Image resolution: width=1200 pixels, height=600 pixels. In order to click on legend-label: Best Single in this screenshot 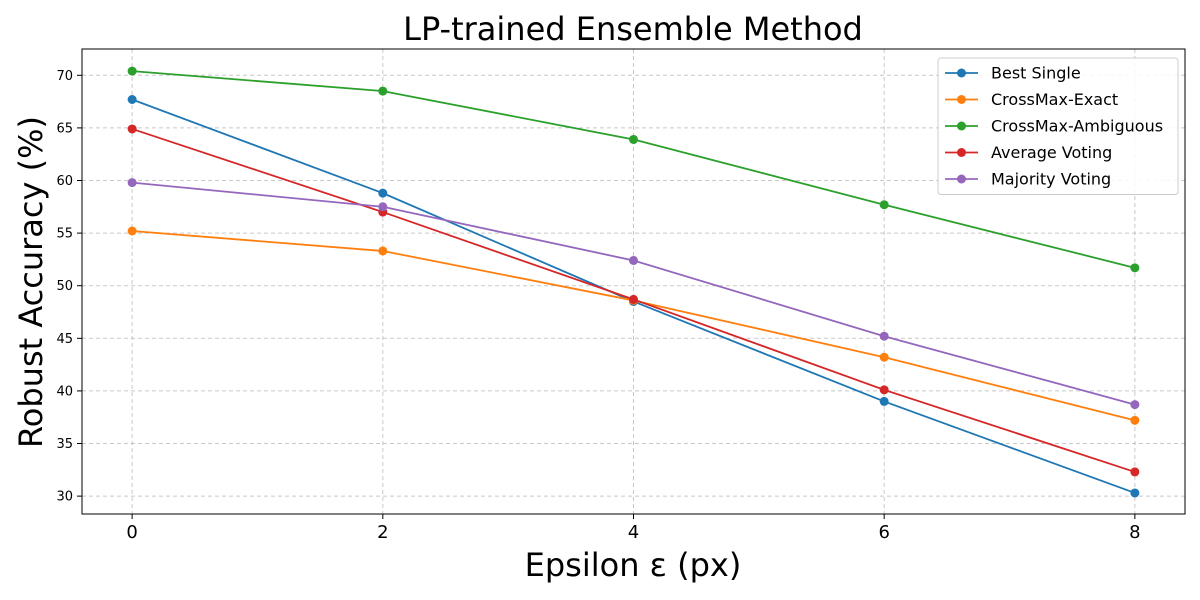, I will do `click(1036, 73)`.